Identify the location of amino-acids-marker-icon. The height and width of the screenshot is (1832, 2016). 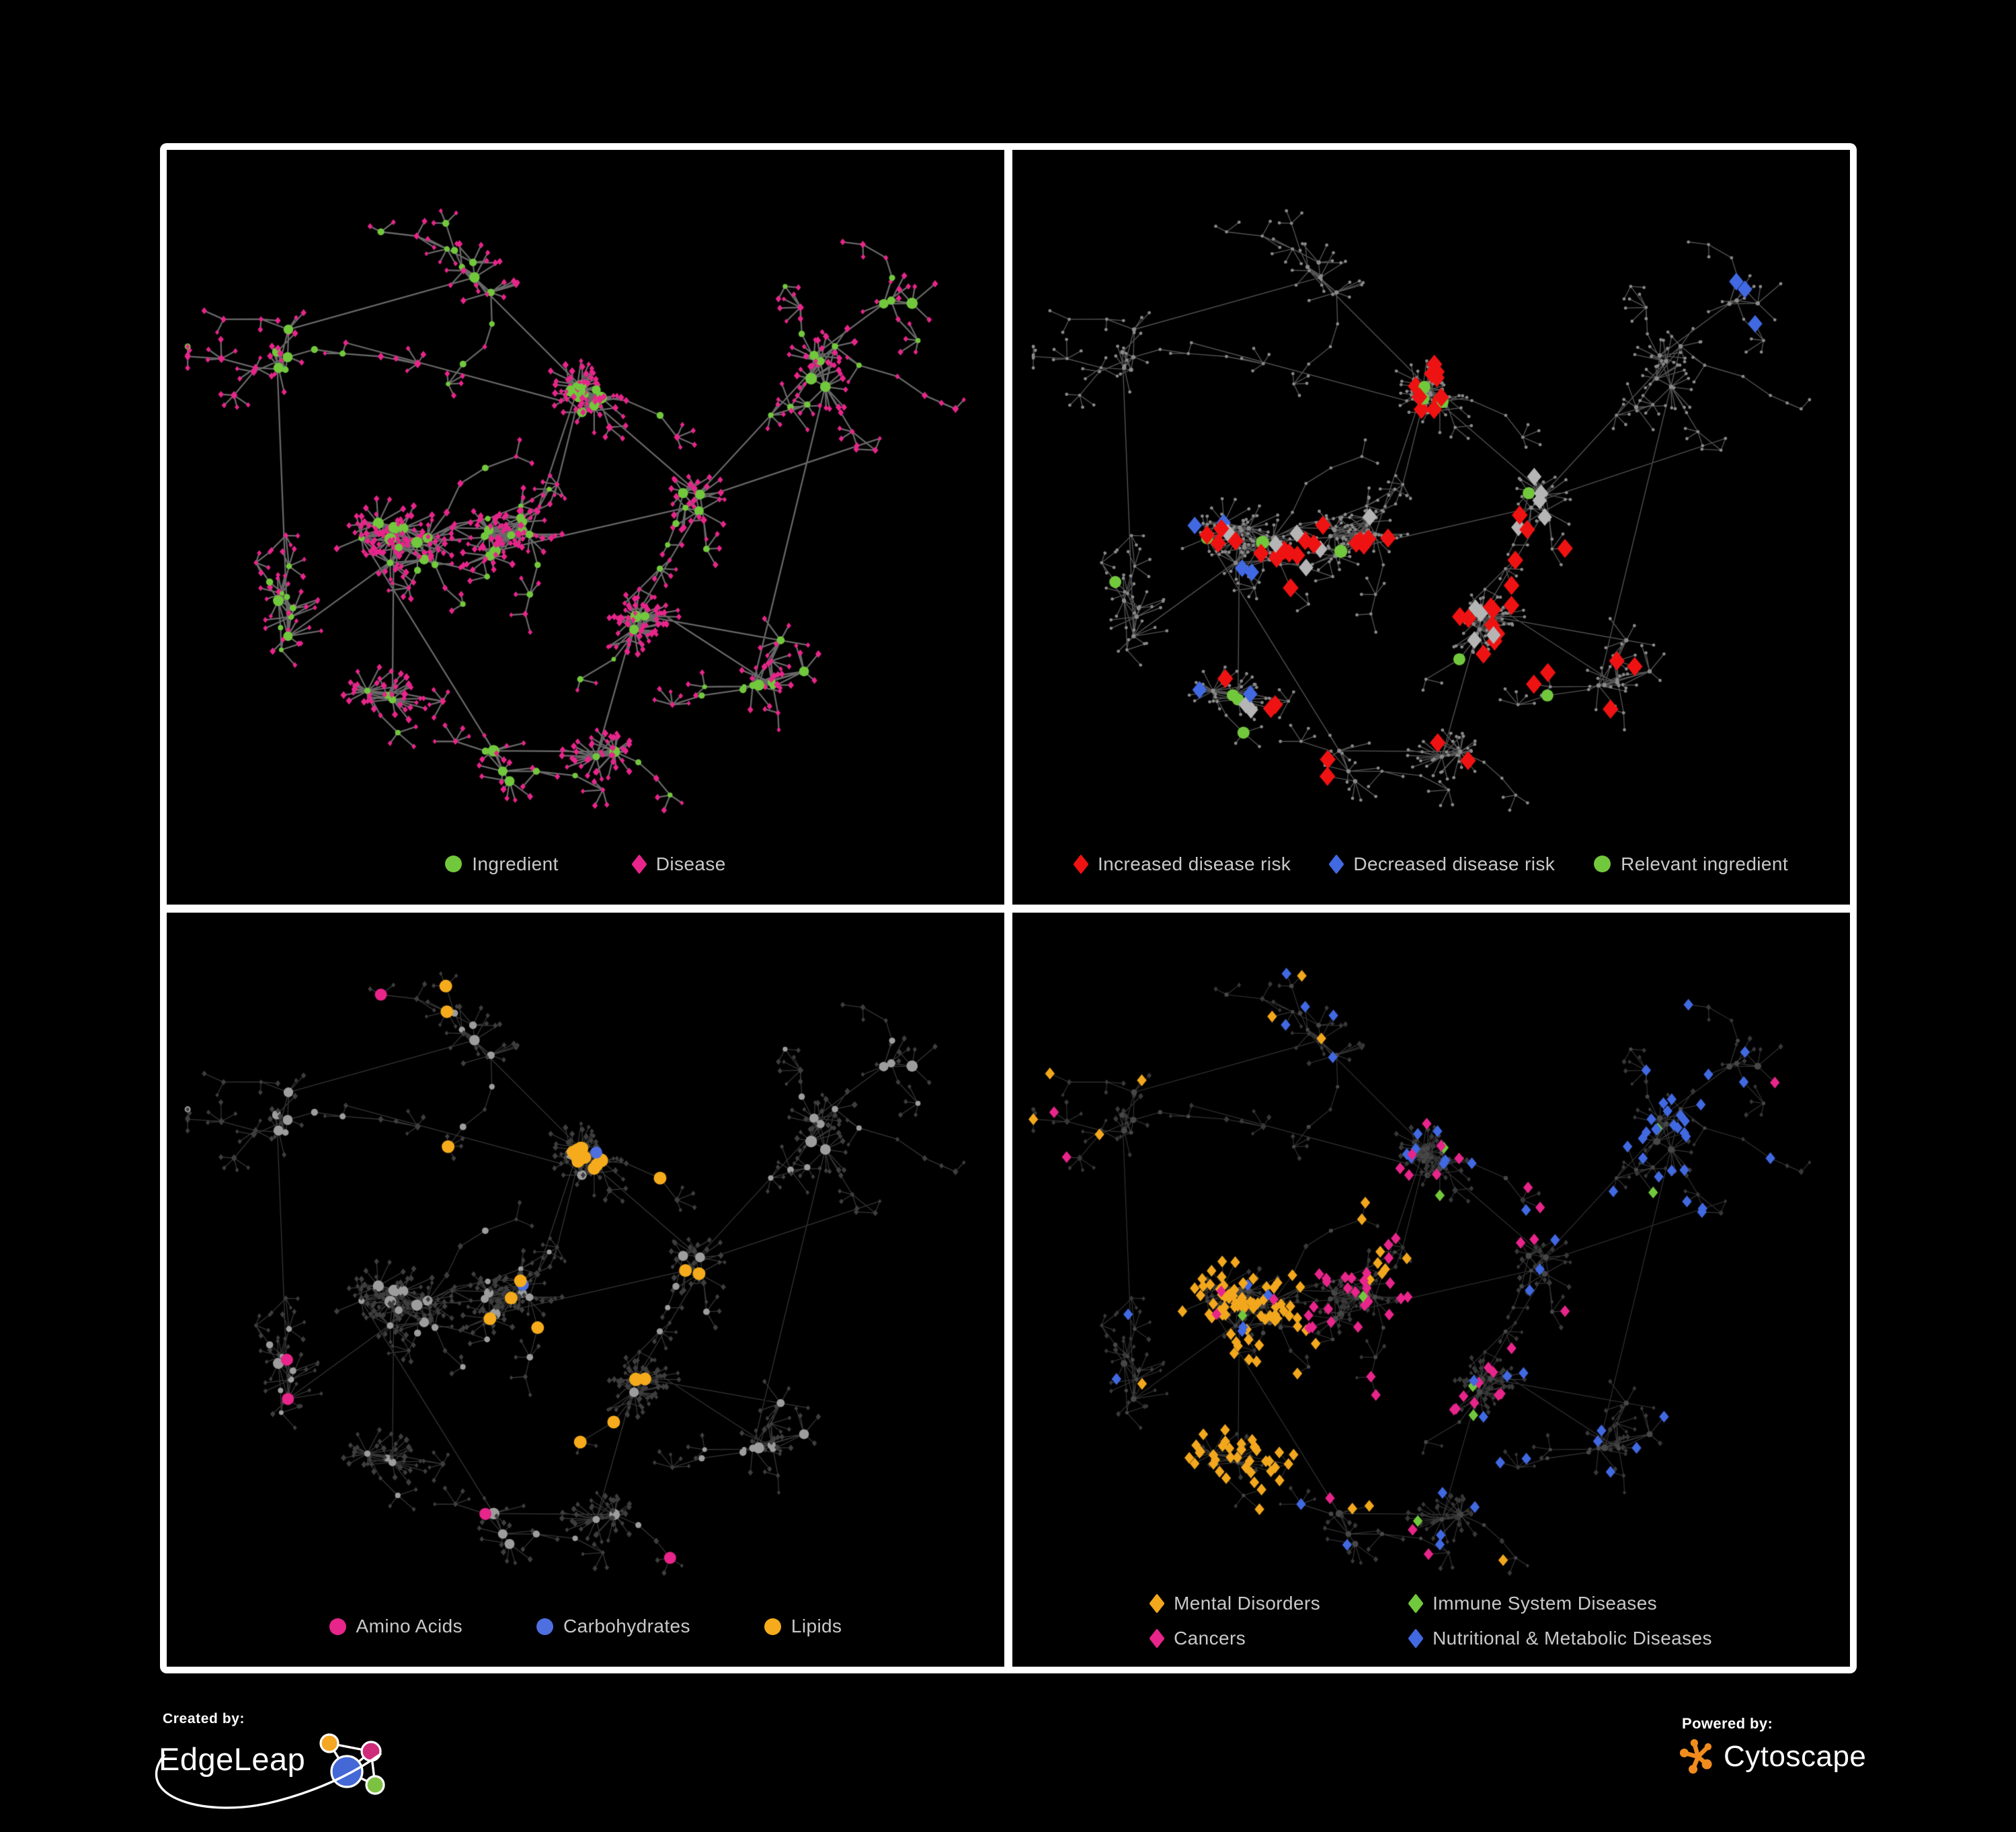
(337, 1626).